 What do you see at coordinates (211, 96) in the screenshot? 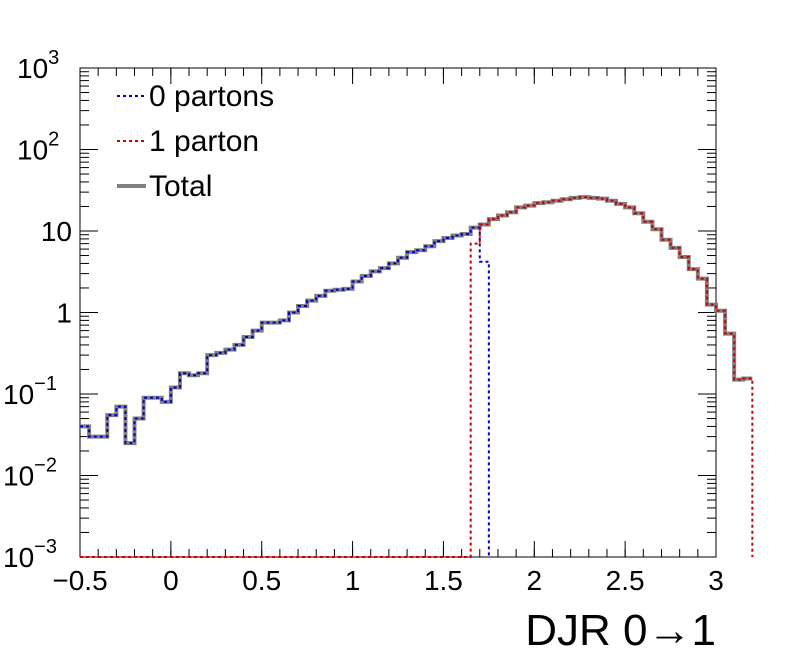
I see `legend-label: 0 partons` at bounding box center [211, 96].